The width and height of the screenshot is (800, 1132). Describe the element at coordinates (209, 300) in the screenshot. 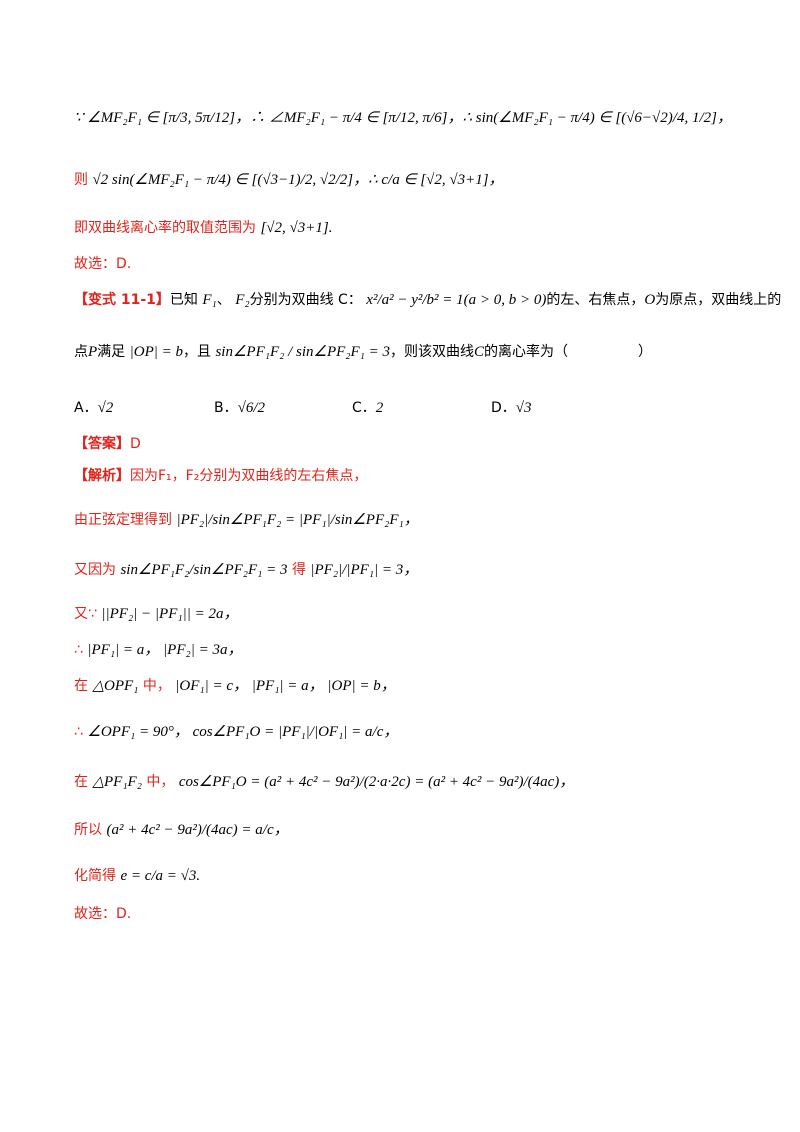

I see `focus-f1: F₁` at that location.